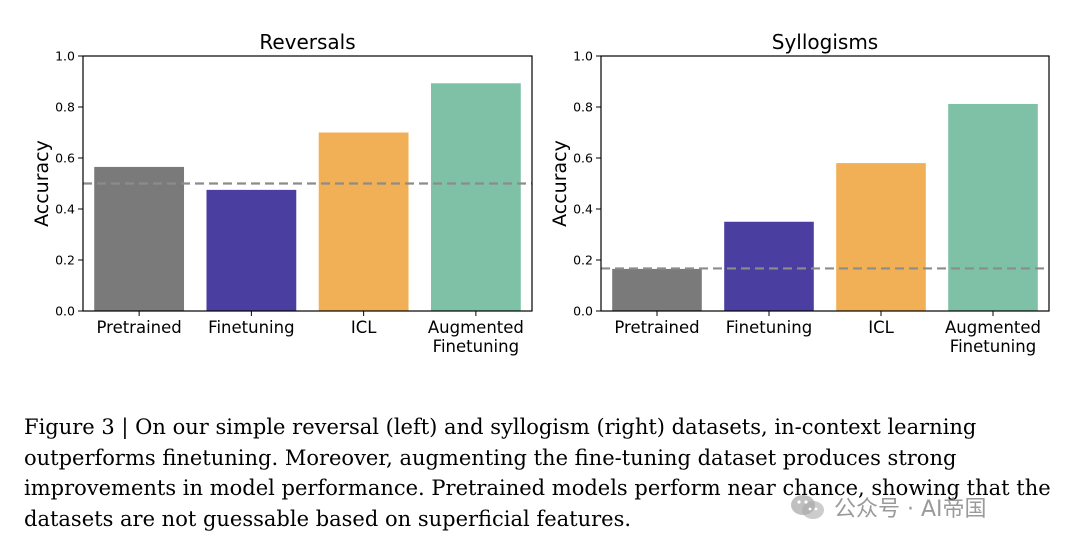 This screenshot has width=1080, height=550. Describe the element at coordinates (65, 311) in the screenshot. I see `chart-1-ytick-label-1: 0.0` at that location.